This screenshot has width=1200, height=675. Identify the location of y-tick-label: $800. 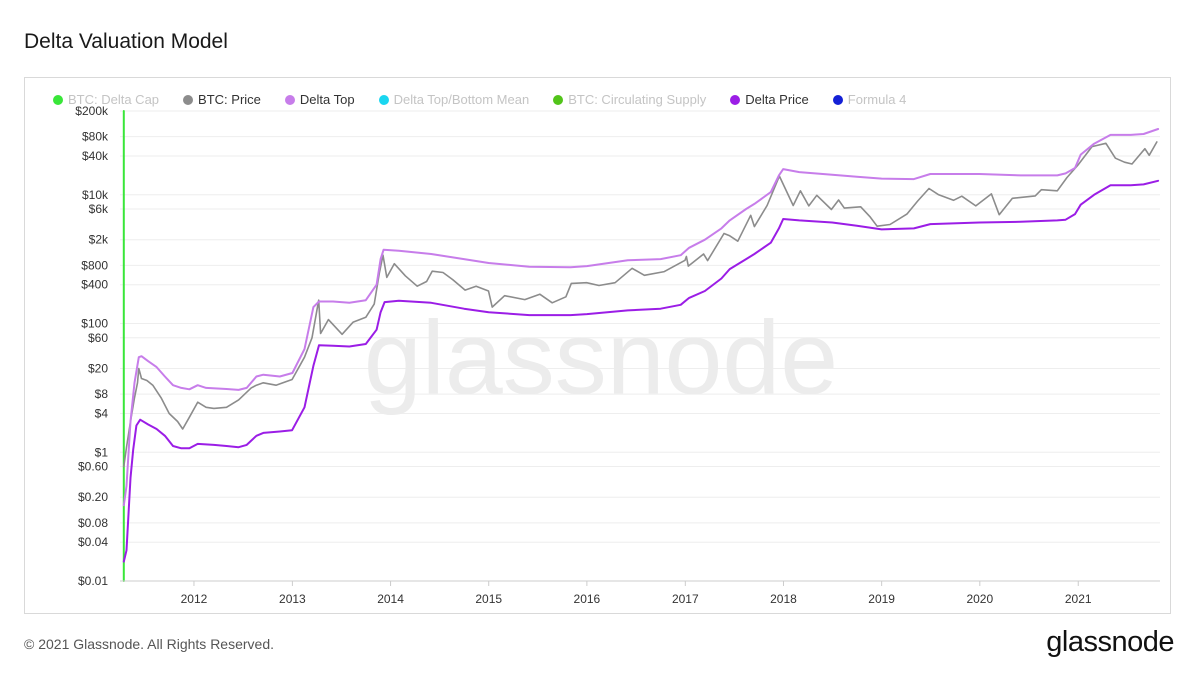
(94, 265).